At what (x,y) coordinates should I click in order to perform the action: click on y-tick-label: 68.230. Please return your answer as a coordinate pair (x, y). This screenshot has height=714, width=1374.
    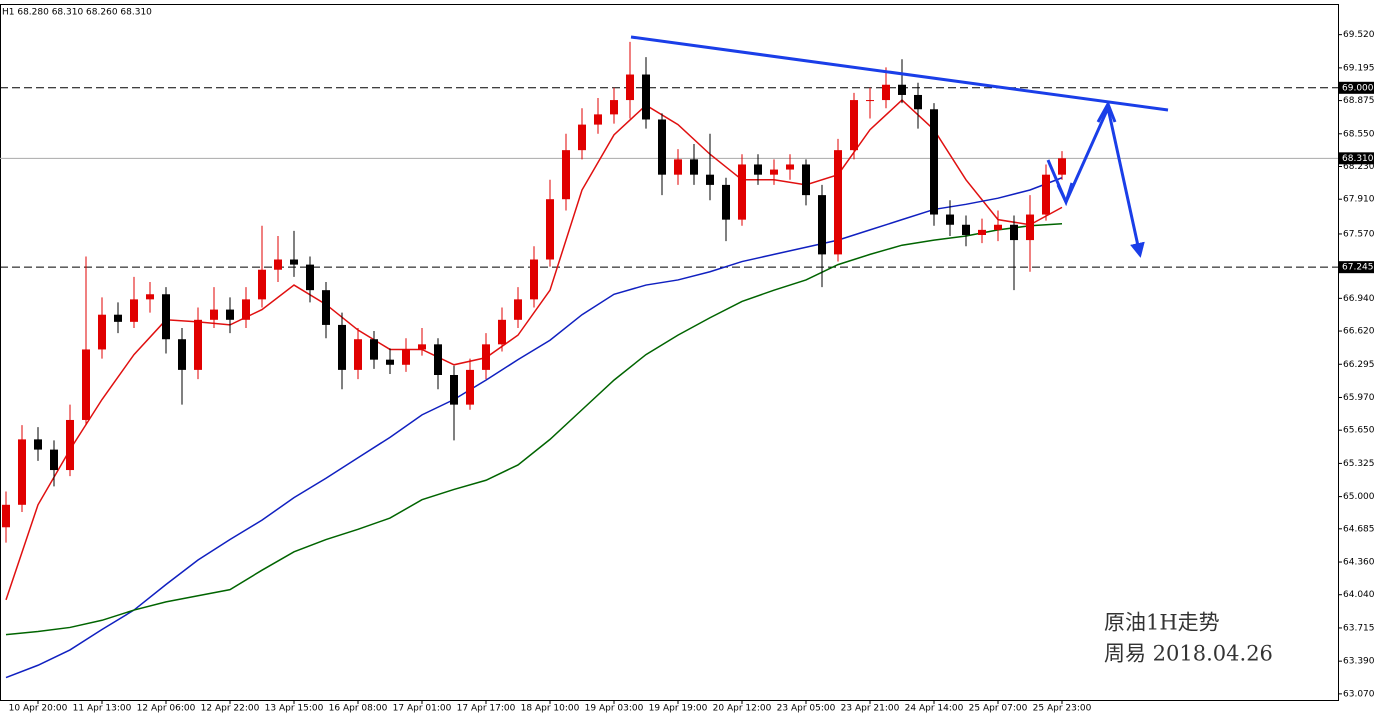
    Looking at the image, I should click on (1358, 167).